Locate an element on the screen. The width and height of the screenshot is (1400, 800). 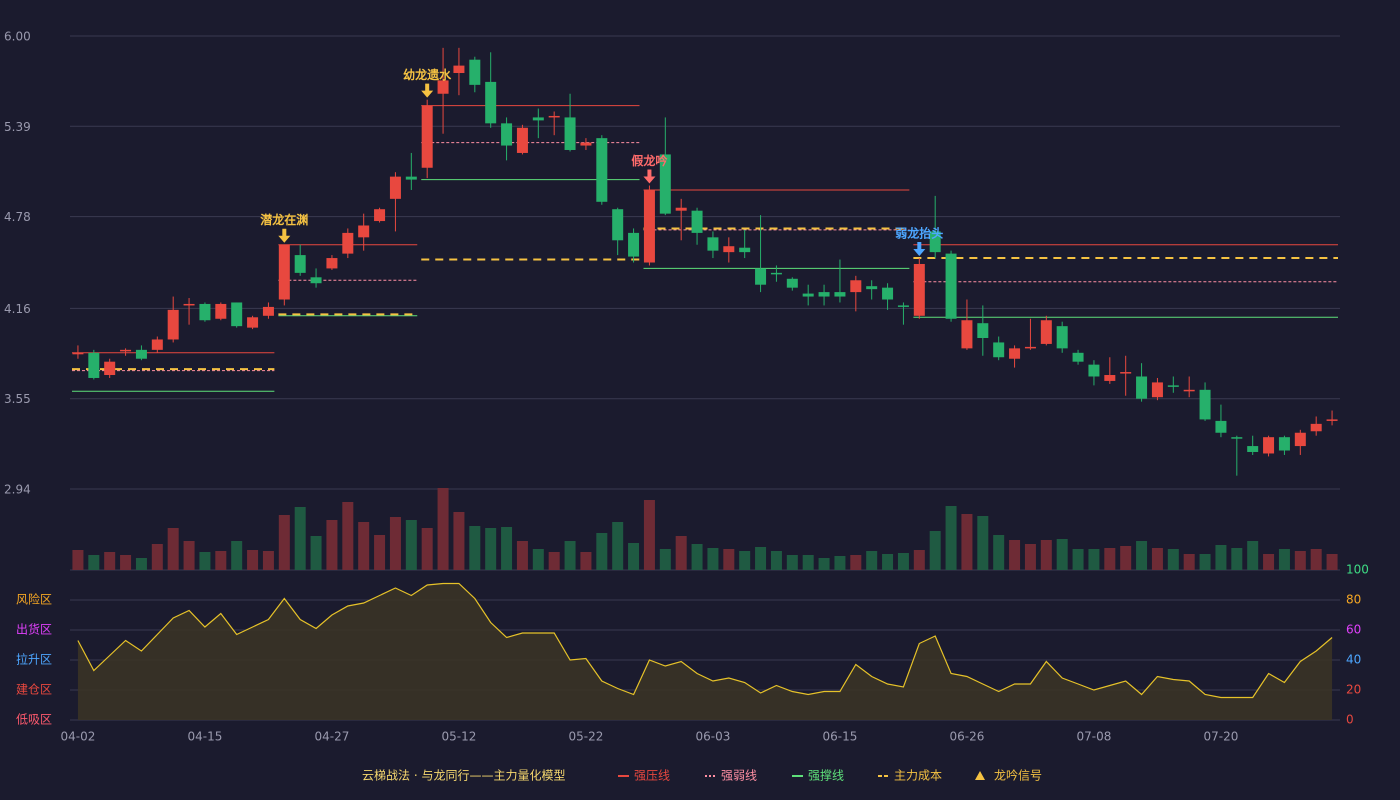
x-tick-label: 07-20 is located at coordinates (1221, 737).